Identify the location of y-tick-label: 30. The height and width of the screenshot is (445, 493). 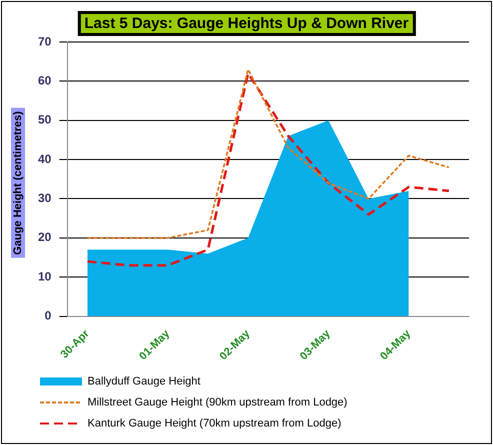
(45, 198).